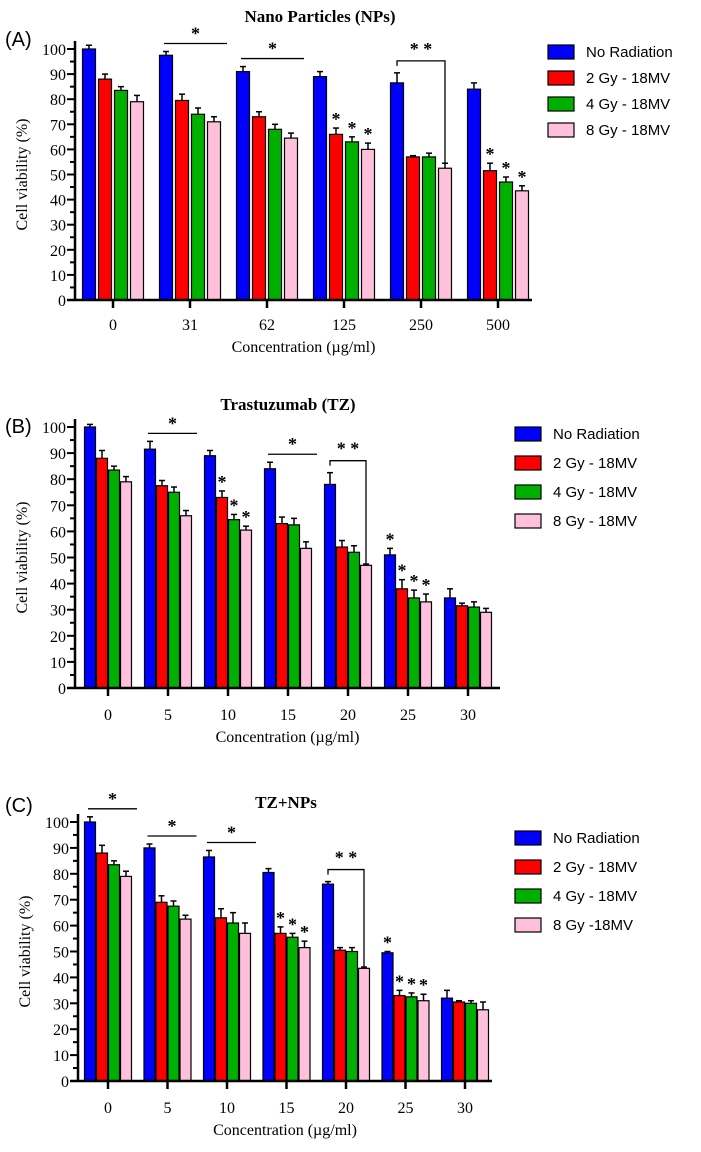  Describe the element at coordinates (406, 1108) in the screenshot. I see `x-tick-label: 25` at that location.